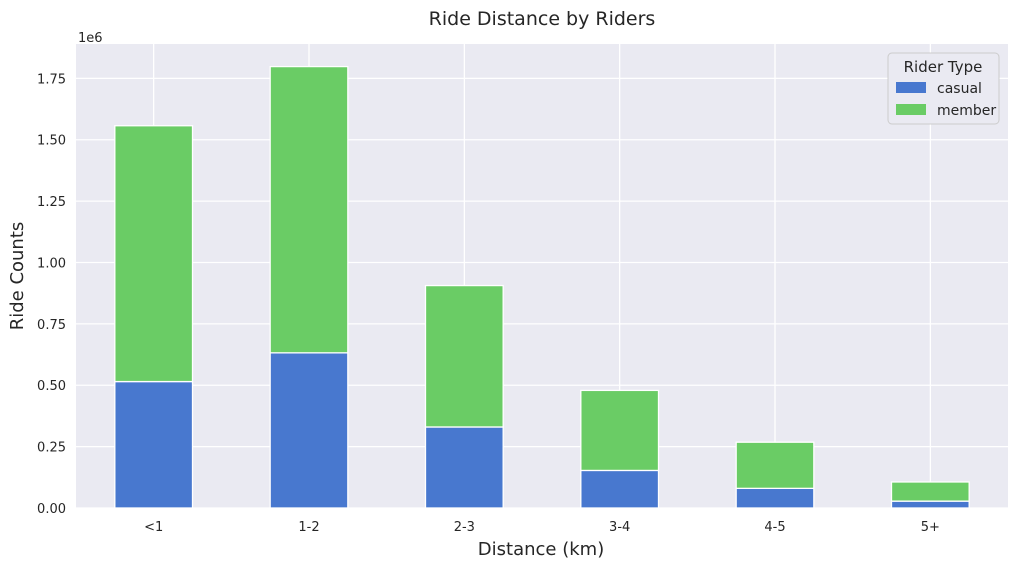  Describe the element at coordinates (774, 527) in the screenshot. I see `x-tick-label: 4-5` at that location.